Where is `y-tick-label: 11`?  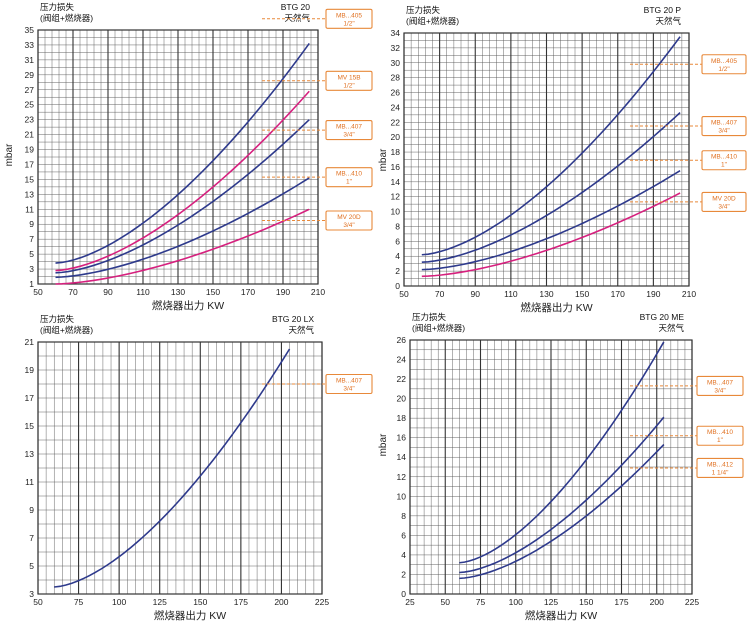 y-tick-label: 11 is located at coordinates (29, 482).